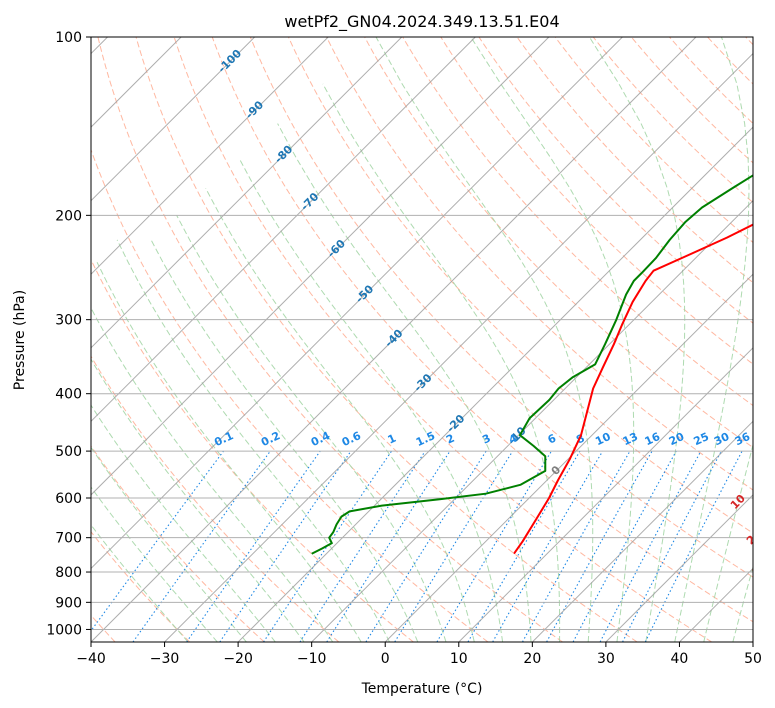 Image resolution: width=775 pixels, height=708 pixels. Describe the element at coordinates (753, 659) in the screenshot. I see `x-tick-label: 50` at that location.